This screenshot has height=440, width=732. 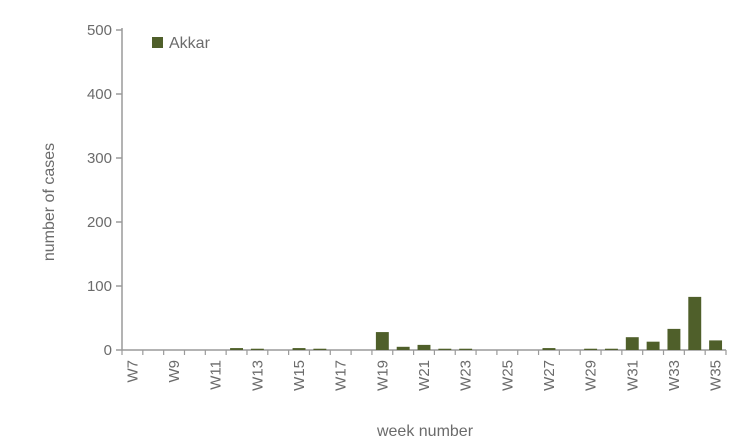 What do you see at coordinates (157, 42) in the screenshot?
I see `legend-swatch-akkar` at bounding box center [157, 42].